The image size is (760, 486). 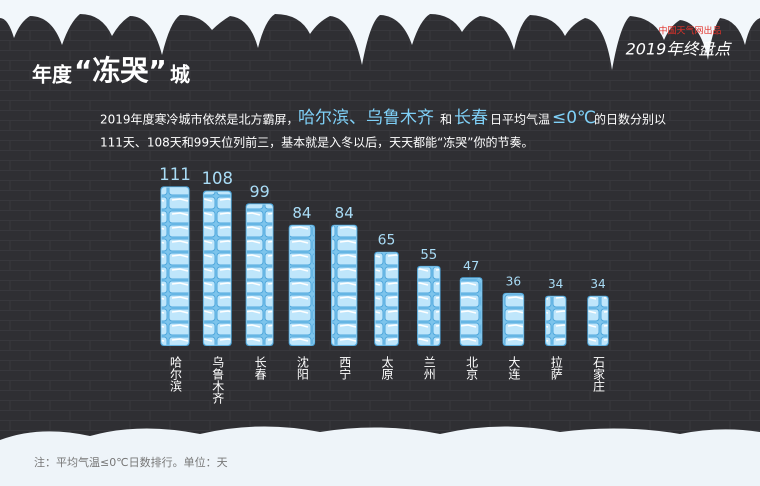 I want to click on title: 城, so click(x=180, y=75).